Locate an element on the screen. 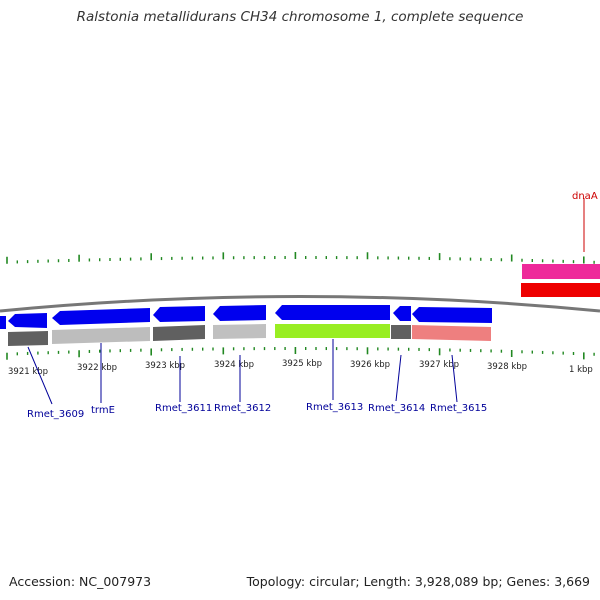 This screenshot has height=600, width=600. dnaA-gene-bar is located at coordinates (560, 290).